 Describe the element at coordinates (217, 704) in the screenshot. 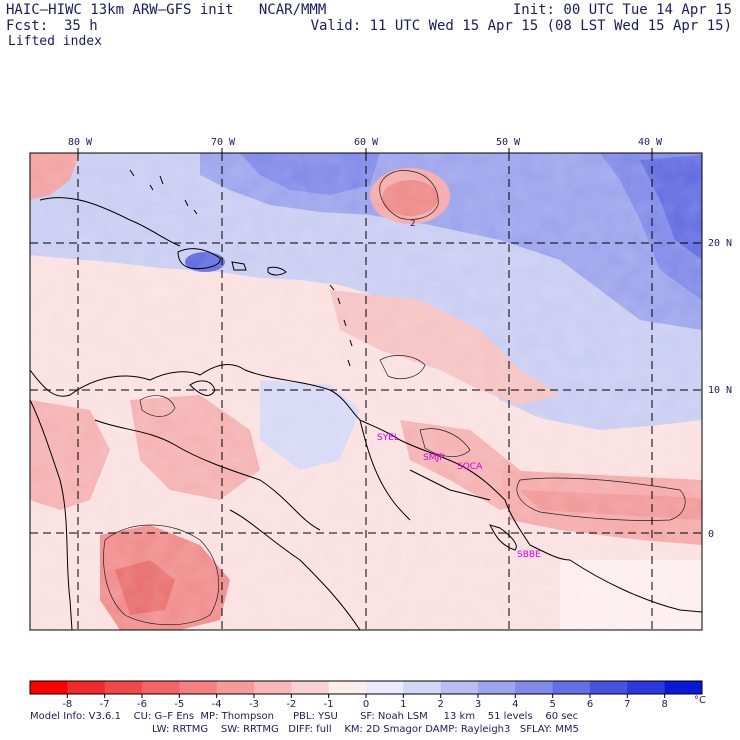

I see `colorbar-tick-label: -4` at that location.